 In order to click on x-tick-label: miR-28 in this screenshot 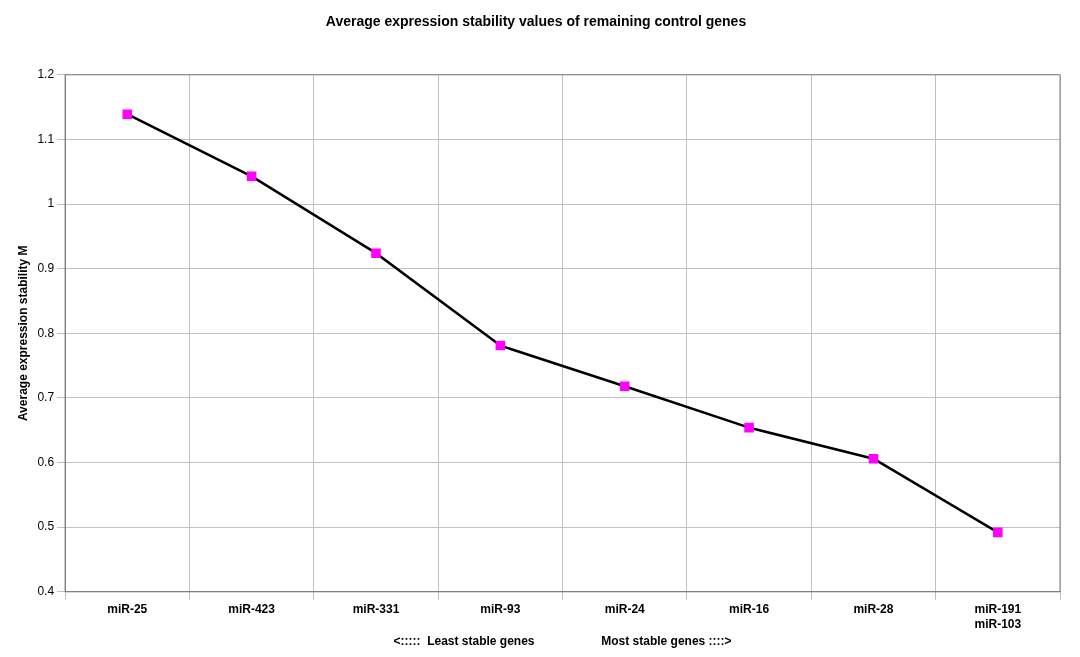, I will do `click(873, 609)`.